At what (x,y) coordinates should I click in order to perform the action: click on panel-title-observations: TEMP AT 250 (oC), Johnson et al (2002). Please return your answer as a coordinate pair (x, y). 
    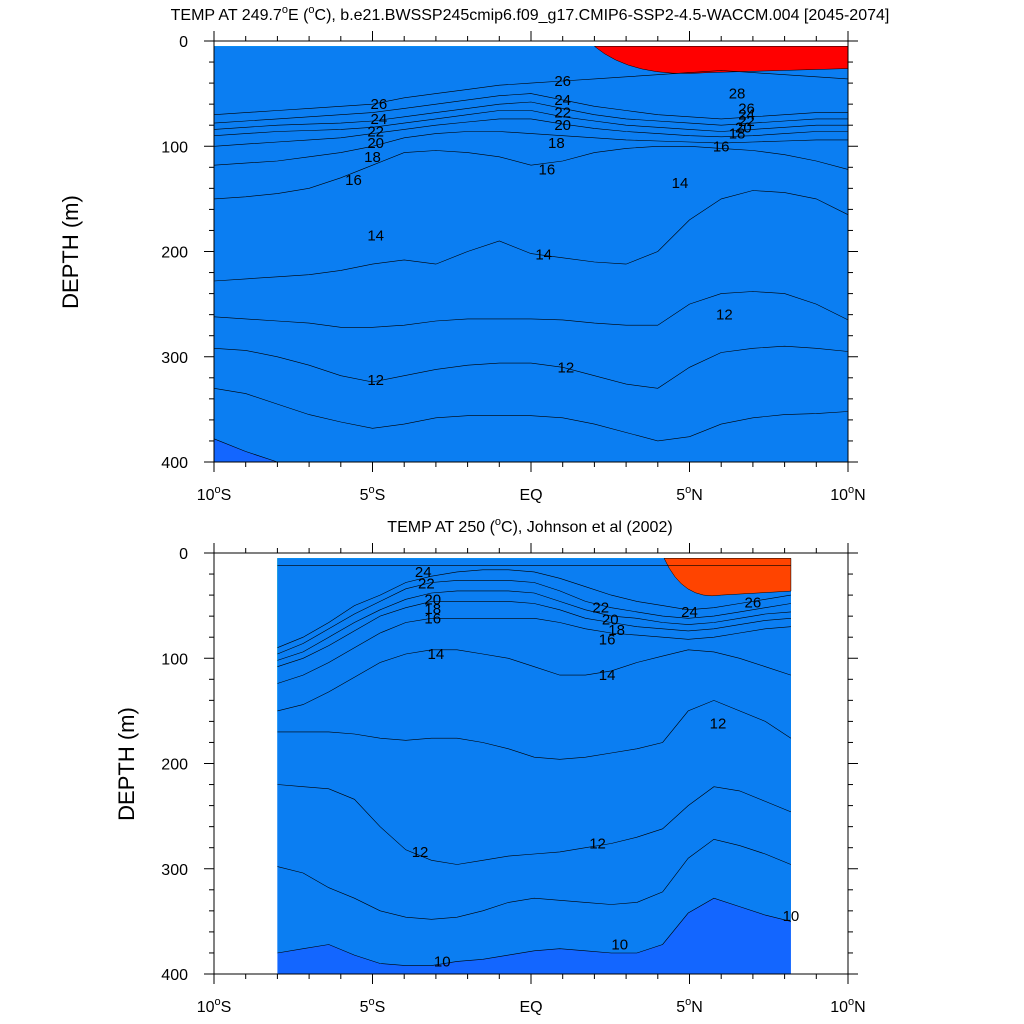
    Looking at the image, I should click on (529, 526).